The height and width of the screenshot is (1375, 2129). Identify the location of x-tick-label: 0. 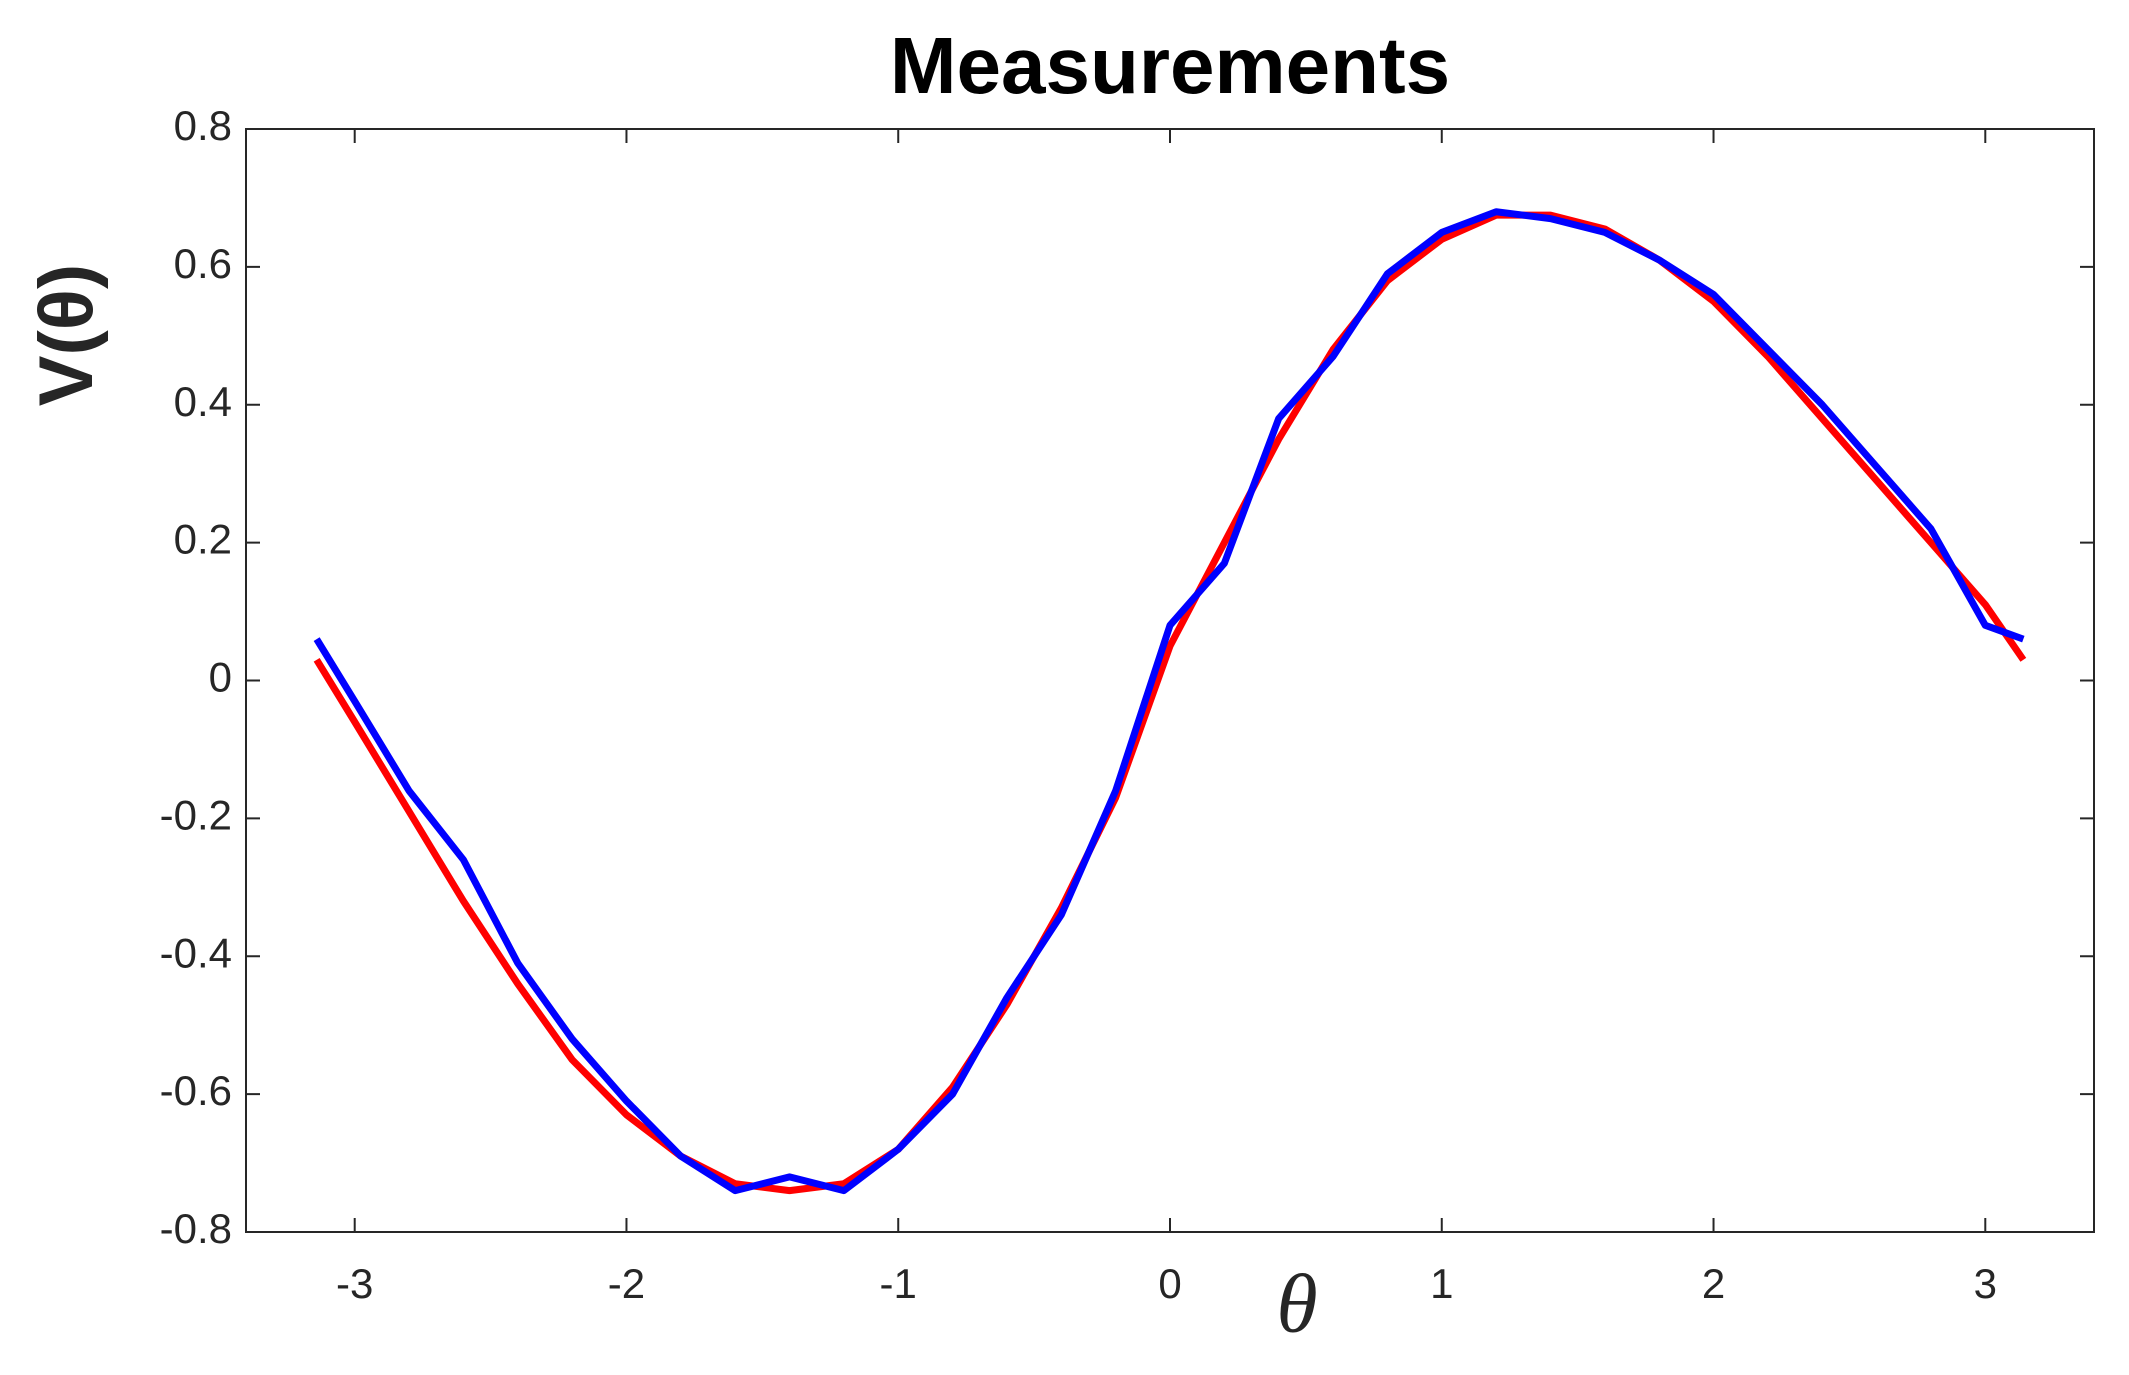
(1169, 1283).